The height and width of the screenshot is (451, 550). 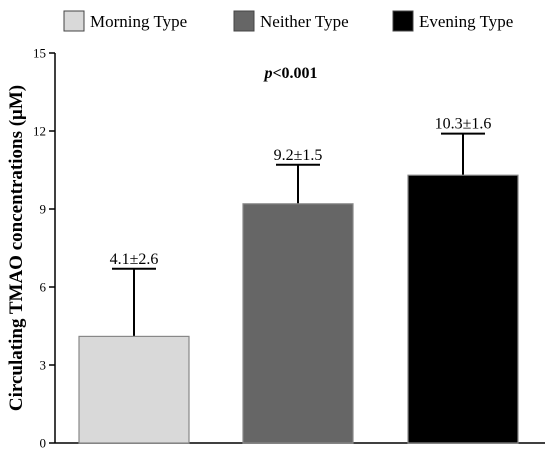 What do you see at coordinates (39, 53) in the screenshot?
I see `y-tick-label: 15` at bounding box center [39, 53].